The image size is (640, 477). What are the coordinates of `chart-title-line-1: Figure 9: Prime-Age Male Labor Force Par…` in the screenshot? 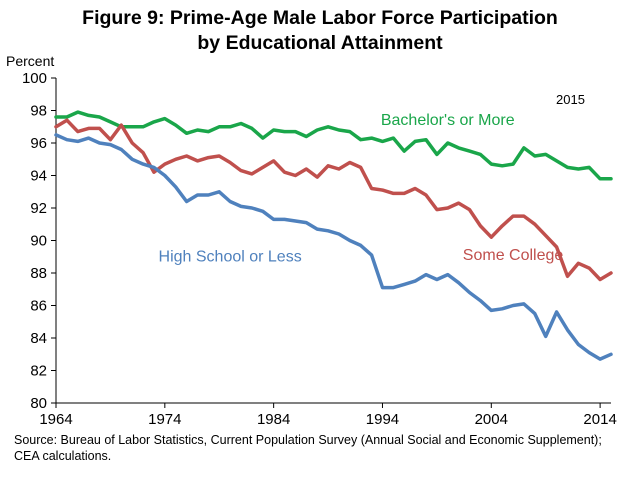 It's located at (320, 18).